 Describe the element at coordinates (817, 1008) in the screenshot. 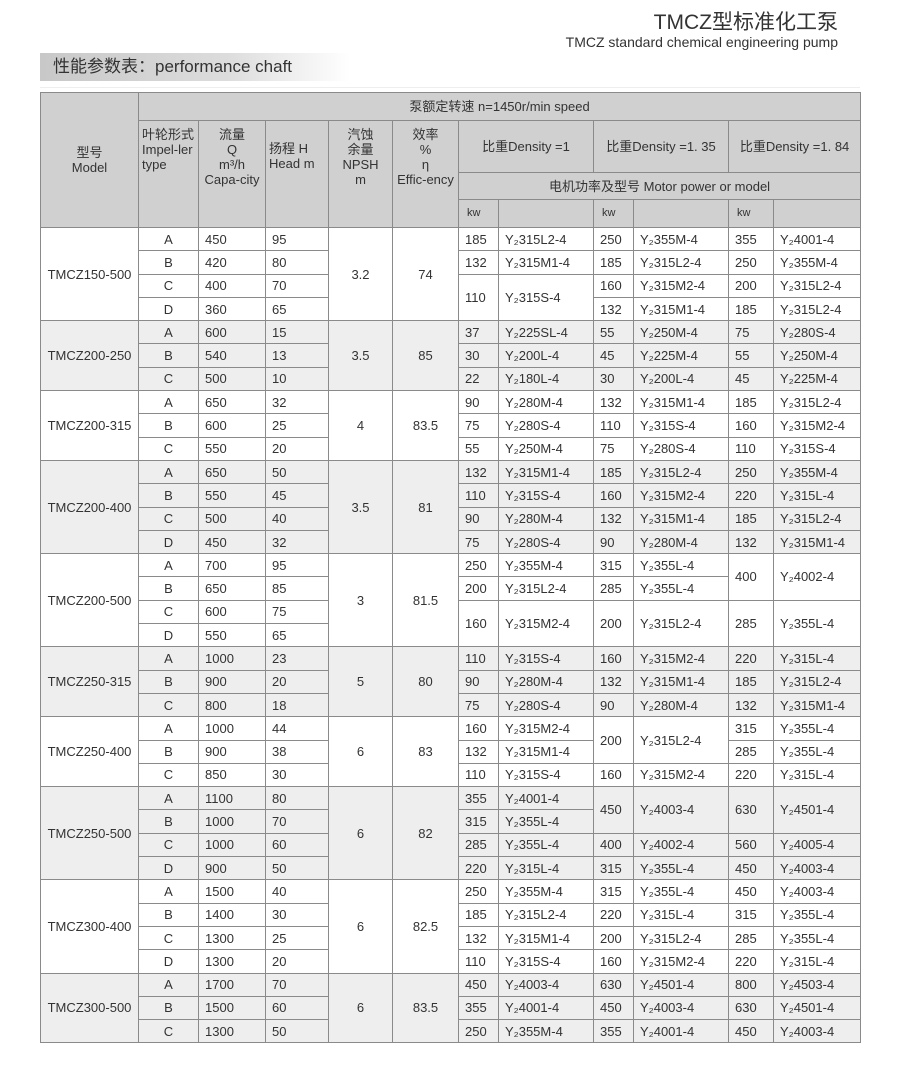

I see `motor-model-cell: Y₂4501-4` at that location.